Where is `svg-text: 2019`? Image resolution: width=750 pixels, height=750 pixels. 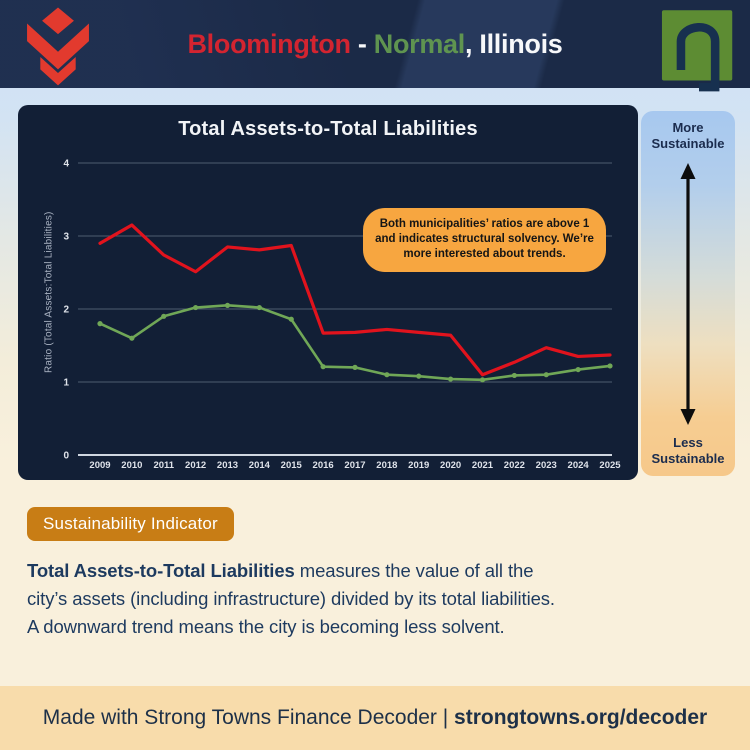
svg-text: 2019 is located at coordinates (418, 465).